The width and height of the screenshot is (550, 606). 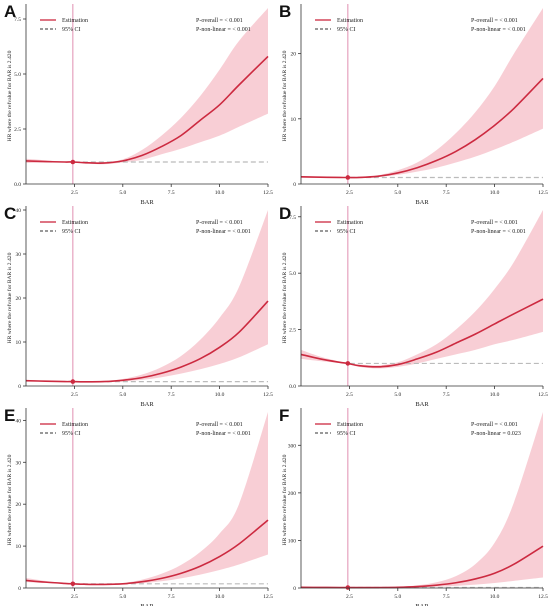 I want to click on y-tick-label: 5.0, so click(x=292, y=274).